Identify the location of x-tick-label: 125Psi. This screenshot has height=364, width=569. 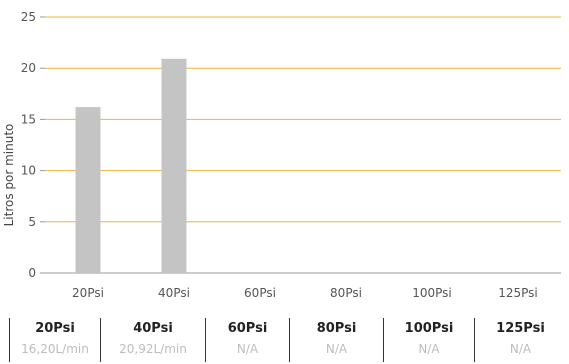
(518, 293).